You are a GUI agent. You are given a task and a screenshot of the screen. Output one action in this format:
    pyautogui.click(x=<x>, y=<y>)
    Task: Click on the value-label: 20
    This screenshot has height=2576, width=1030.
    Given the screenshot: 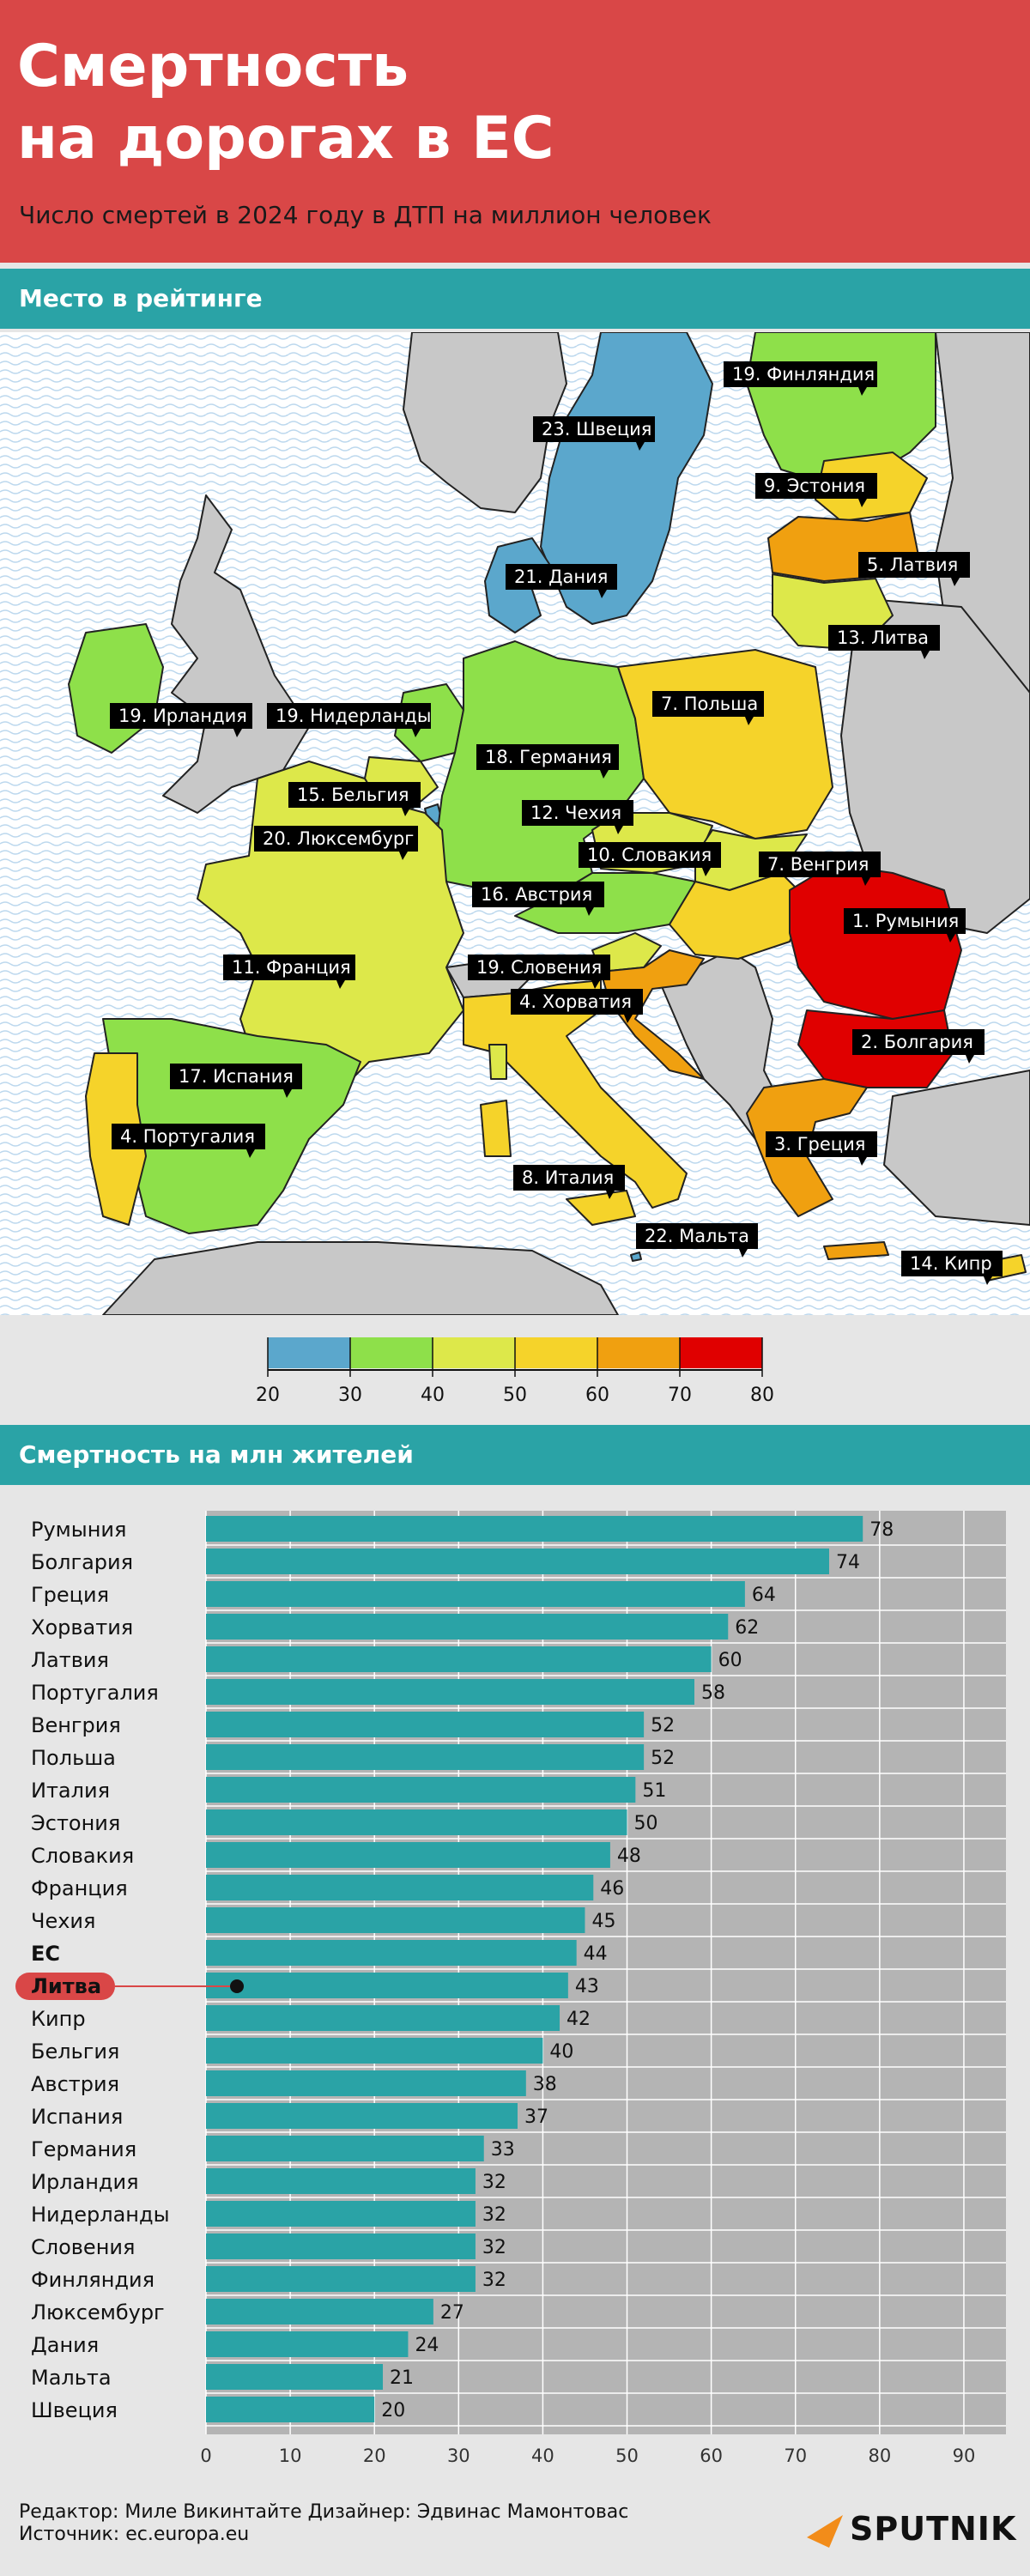 What is the action you would take?
    pyautogui.click(x=393, y=2410)
    